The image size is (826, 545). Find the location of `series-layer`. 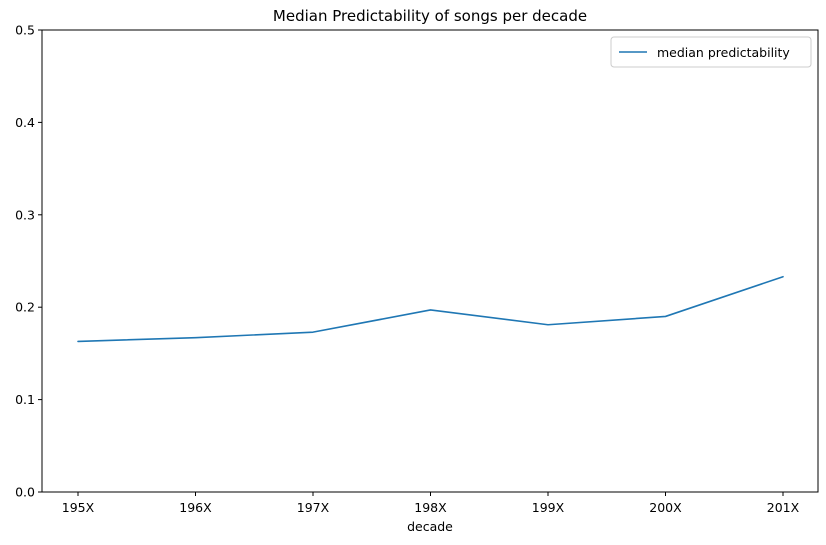

series-layer is located at coordinates (430, 309).